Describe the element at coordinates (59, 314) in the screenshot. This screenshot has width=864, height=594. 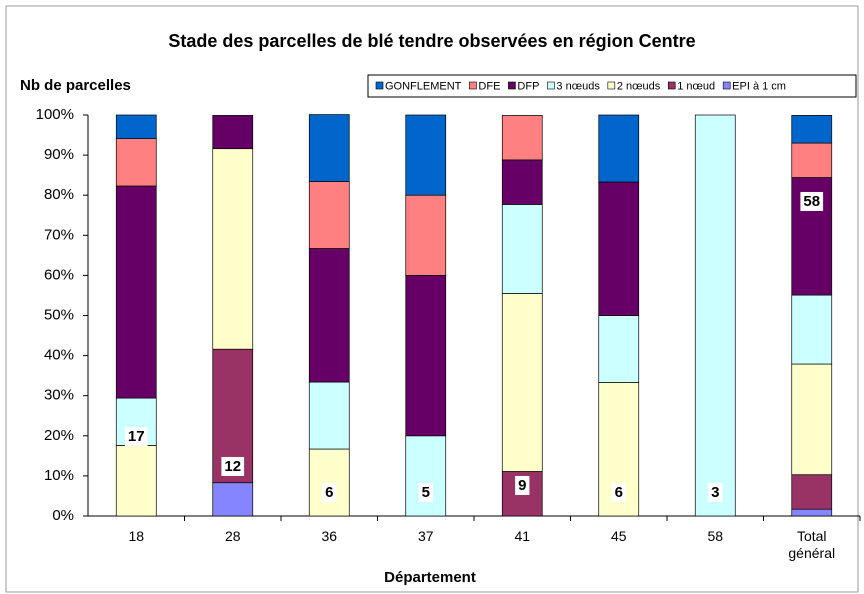
I see `y-tick-label: 50%` at that location.